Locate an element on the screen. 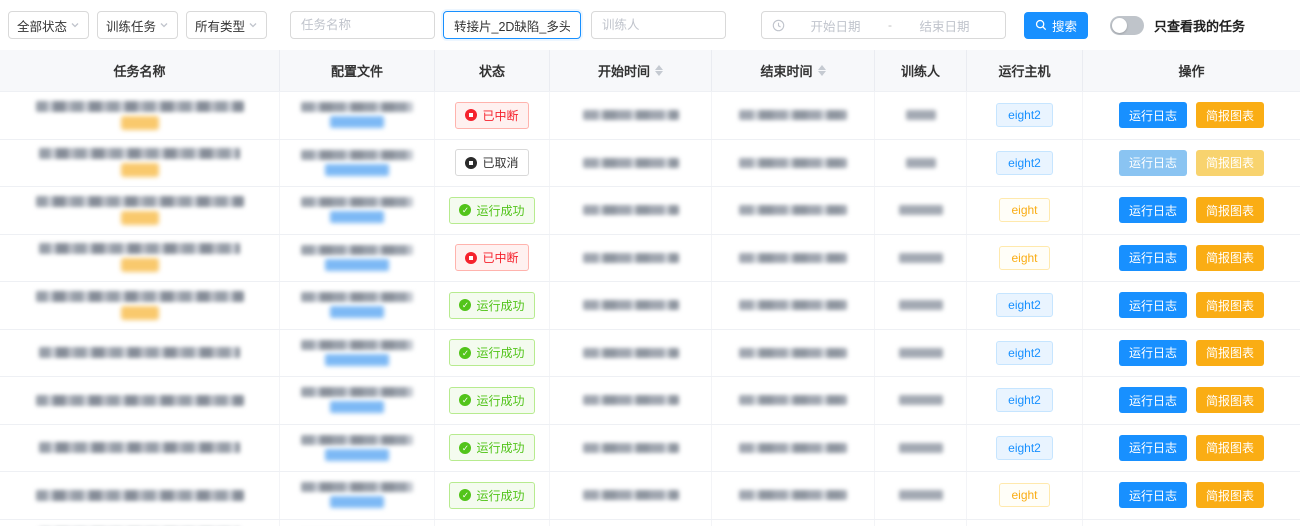 This screenshot has height=526, width=1300. filter-bar: 全部状态 训练任务 所有类型 开始日期 - 结束日期 is located at coordinates (650, 25).